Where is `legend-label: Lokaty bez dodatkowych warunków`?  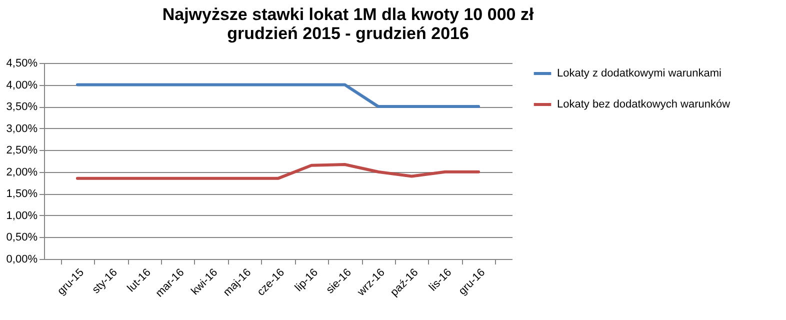 legend-label: Lokaty bez dodatkowych warunków is located at coordinates (643, 104).